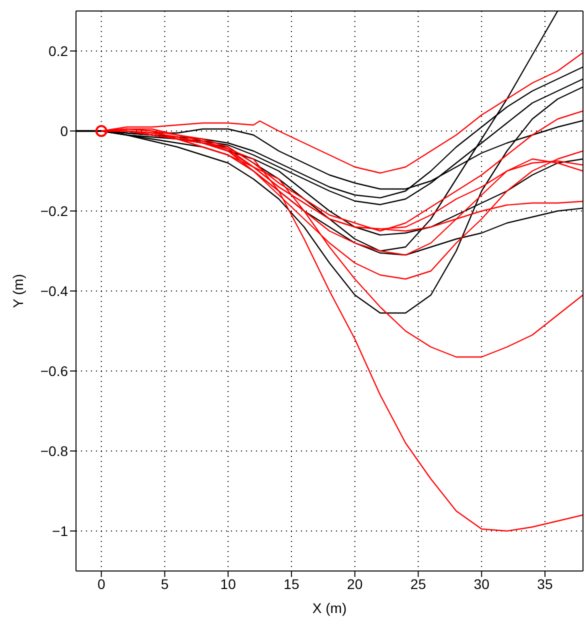  What do you see at coordinates (355, 584) in the screenshot?
I see `x-tick-label: 20` at bounding box center [355, 584].